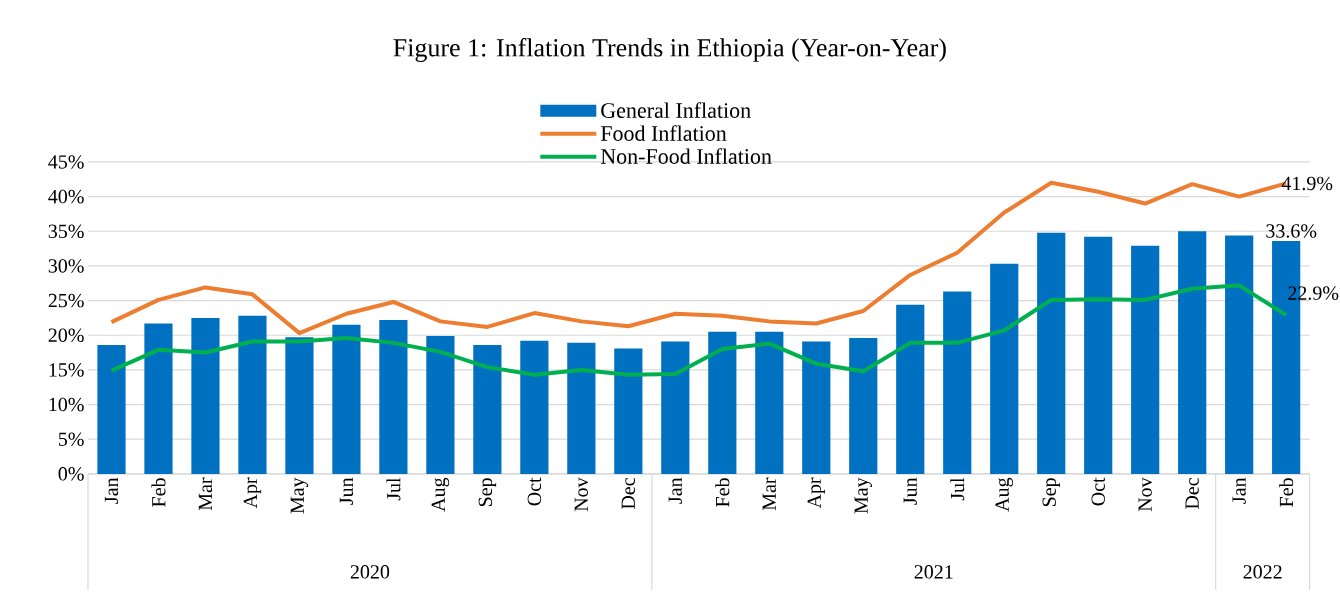  I want to click on y-tick-label: 45%, so click(66, 162).